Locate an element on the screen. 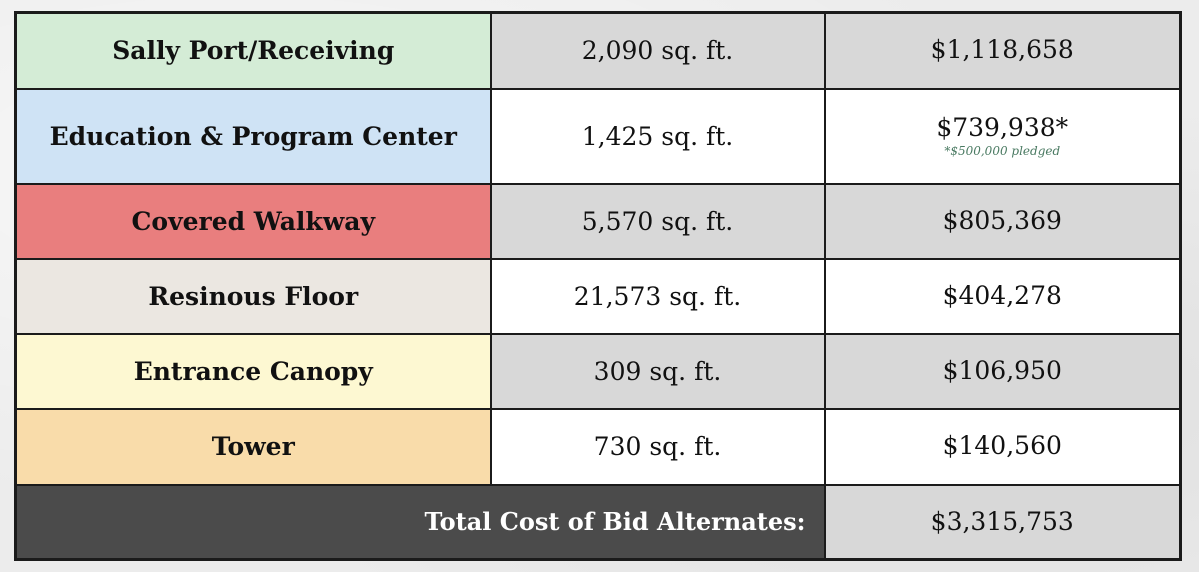  row-cost-value: $106,950 is located at coordinates (1002, 370).